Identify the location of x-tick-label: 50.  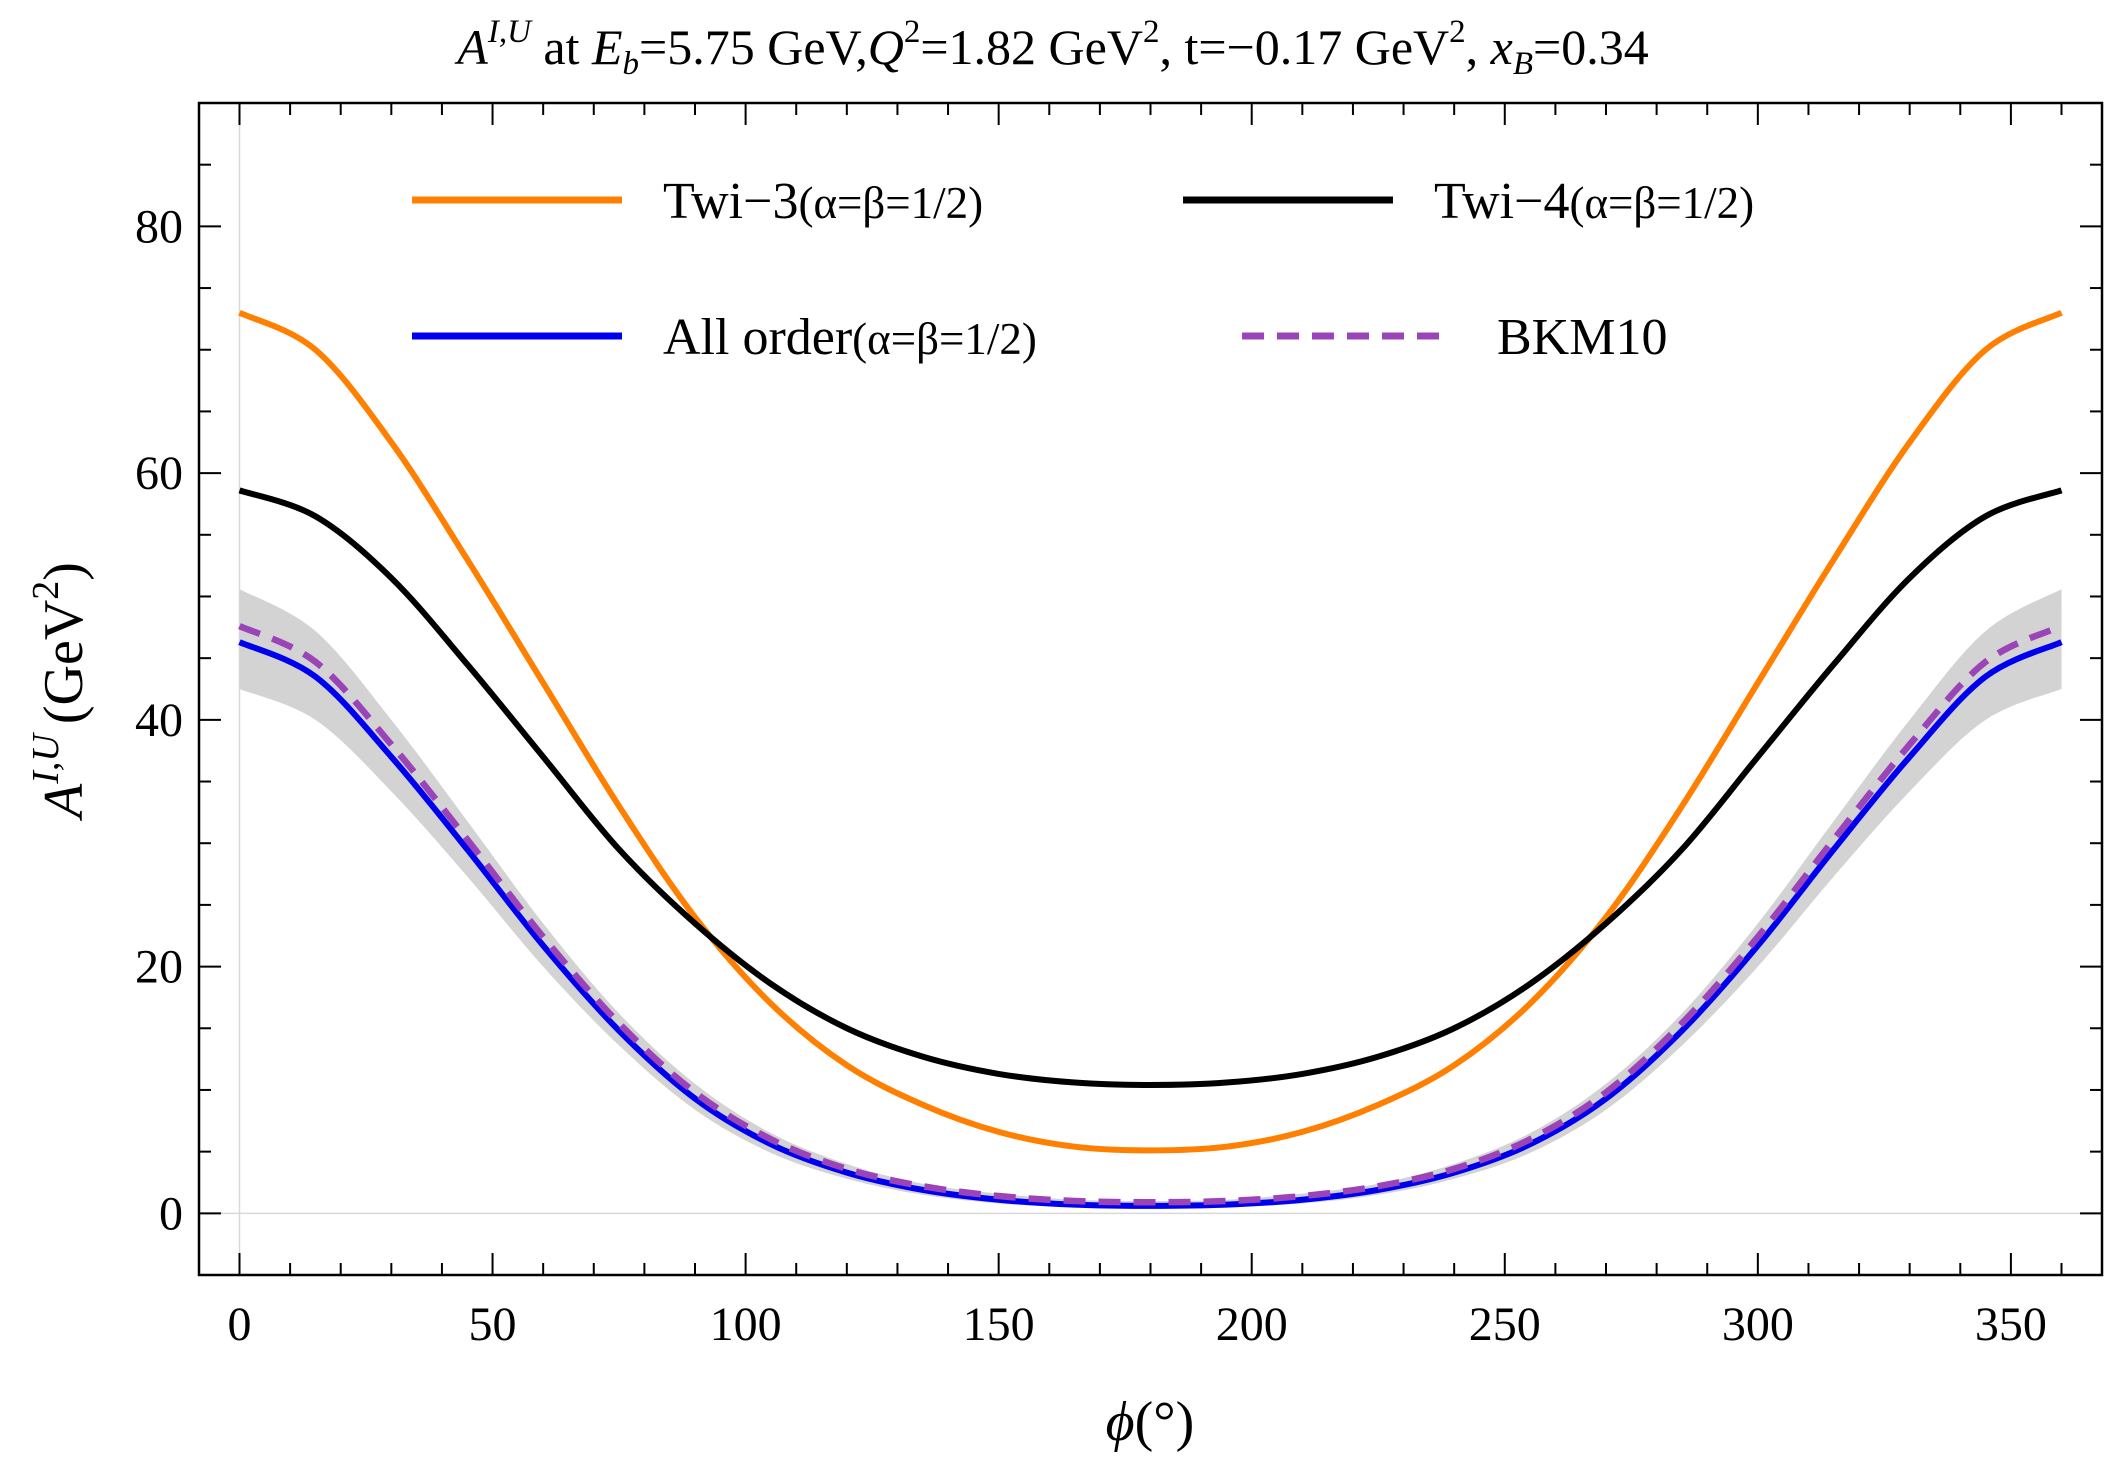
(493, 1324).